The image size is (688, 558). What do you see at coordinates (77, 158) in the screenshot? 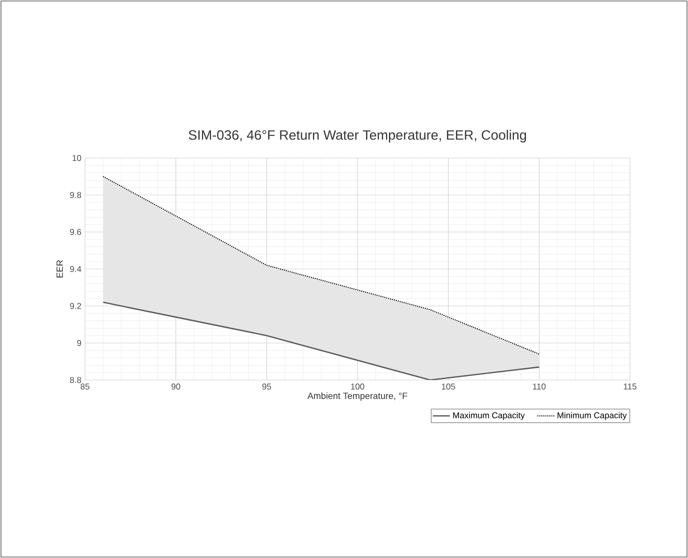
I see `y-tick-label: 10` at bounding box center [77, 158].